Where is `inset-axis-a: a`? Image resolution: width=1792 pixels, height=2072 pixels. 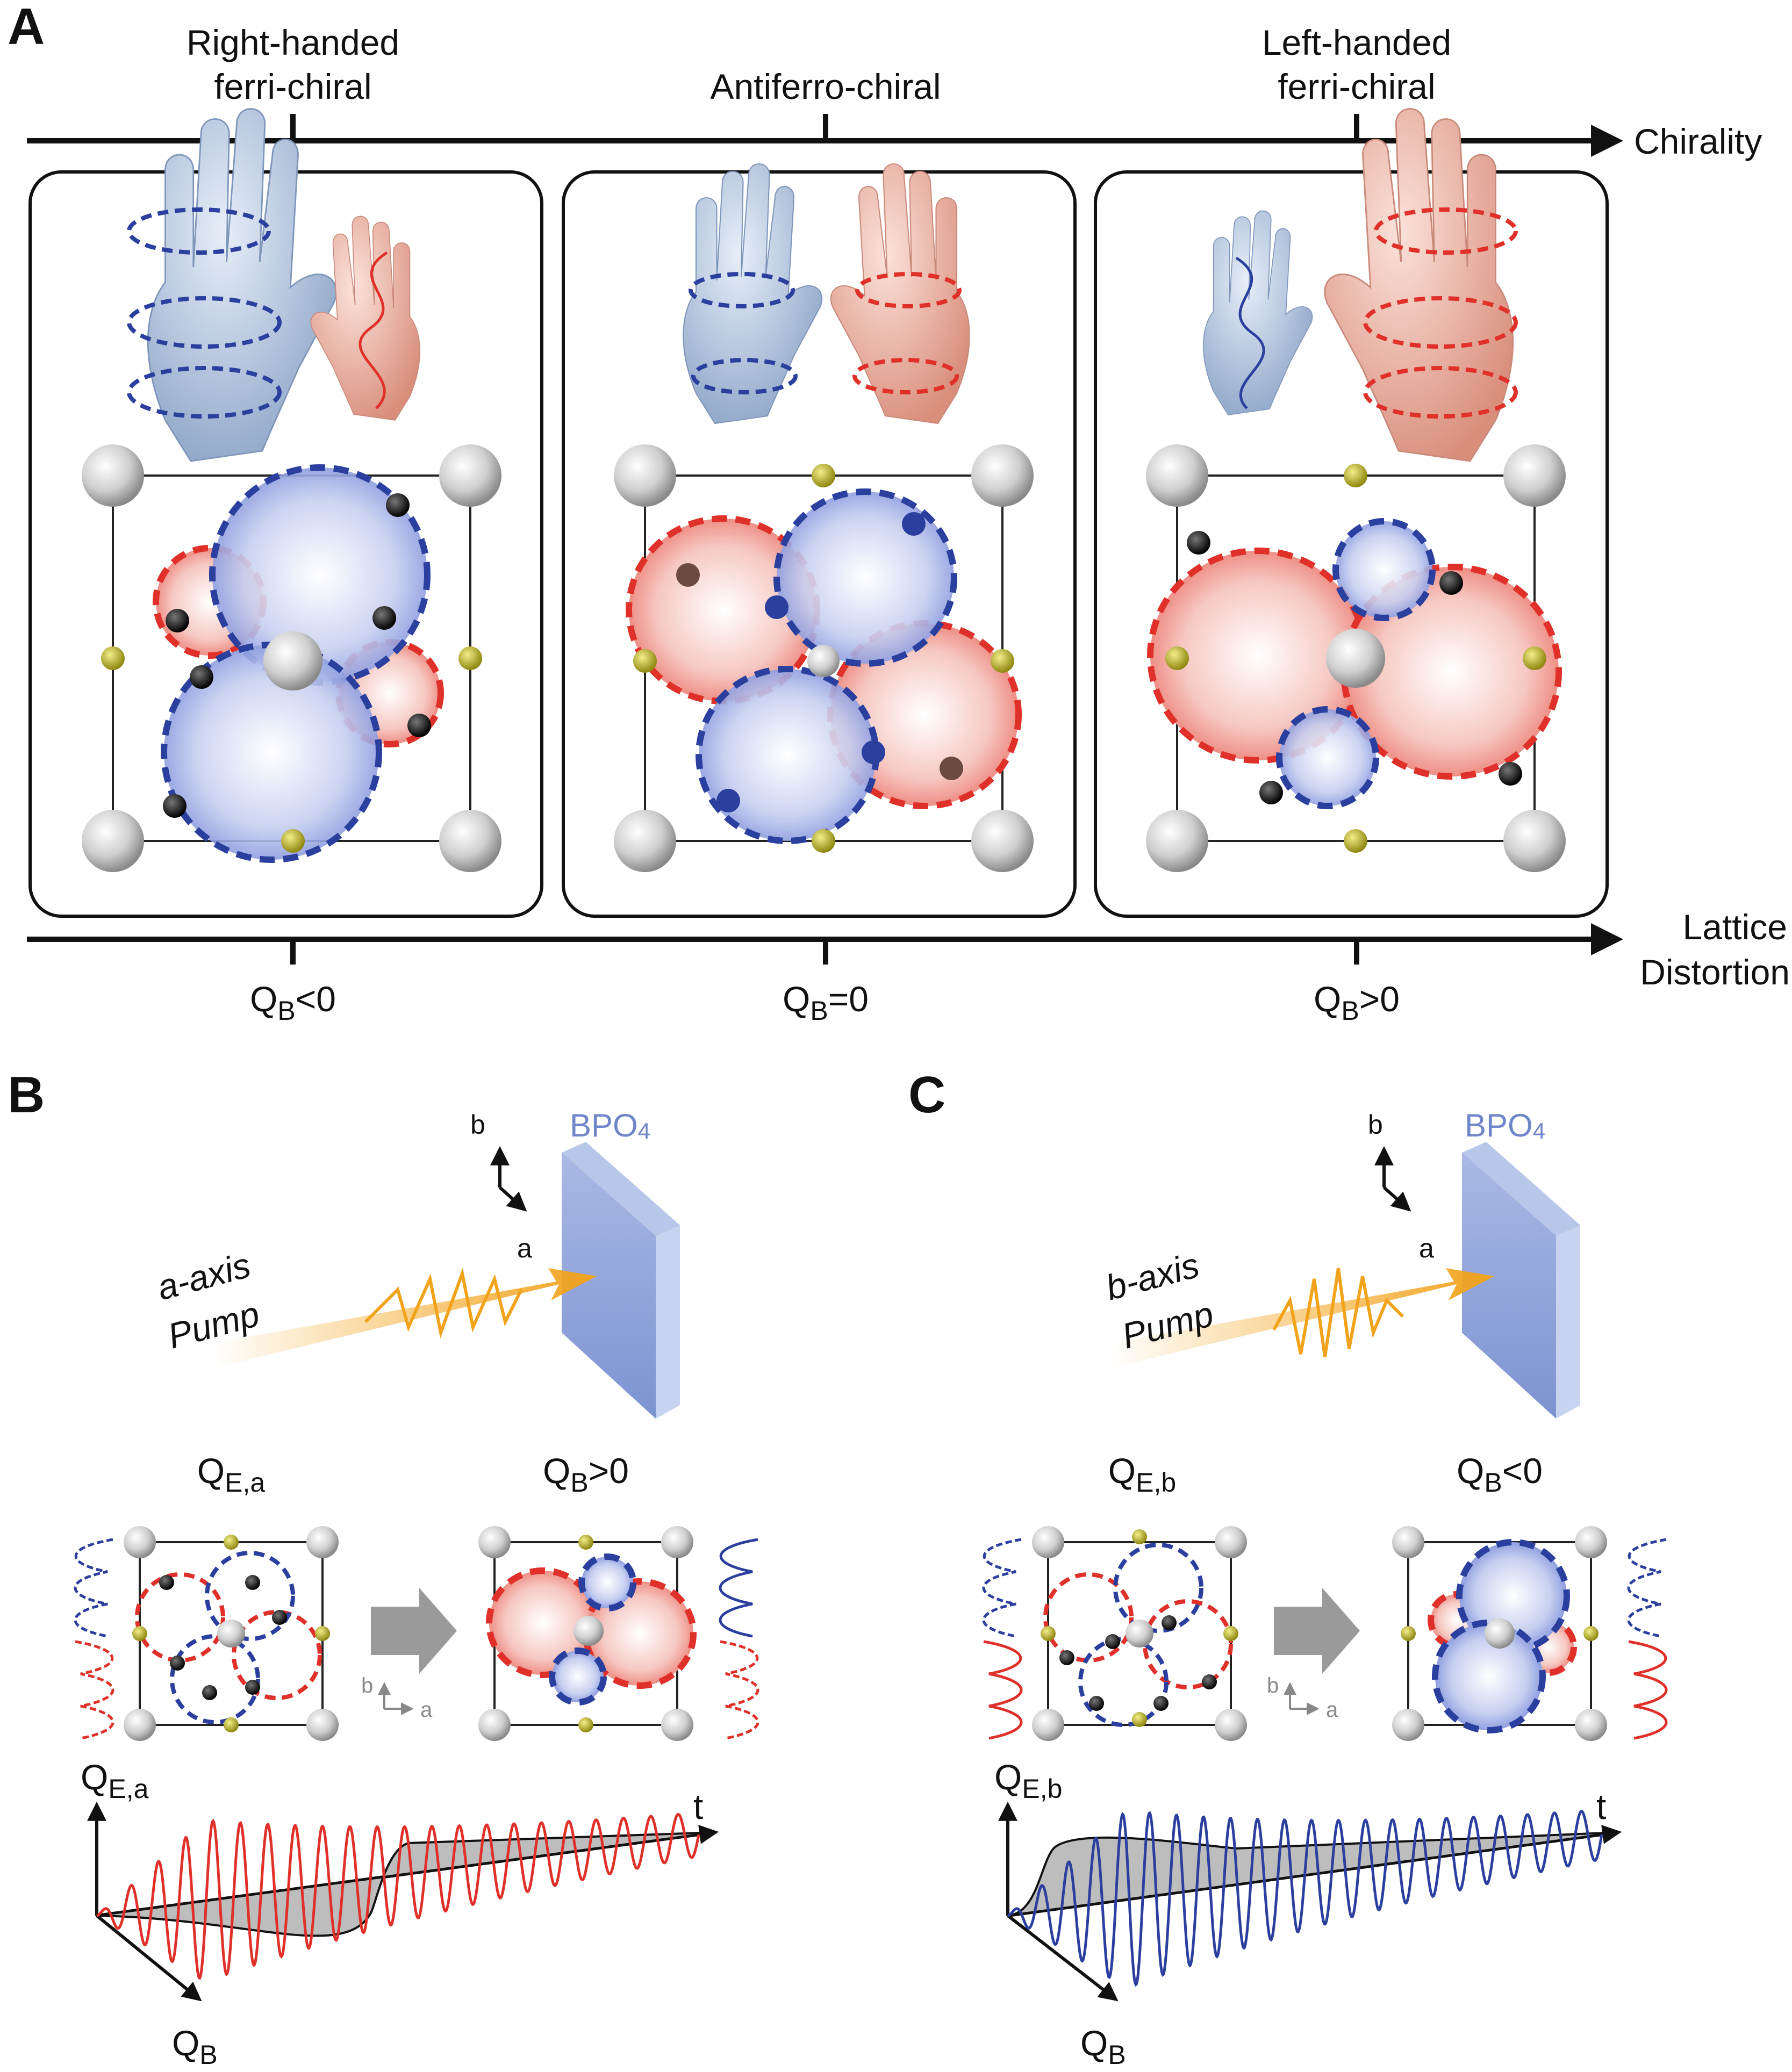
inset-axis-a: a is located at coordinates (426, 1710).